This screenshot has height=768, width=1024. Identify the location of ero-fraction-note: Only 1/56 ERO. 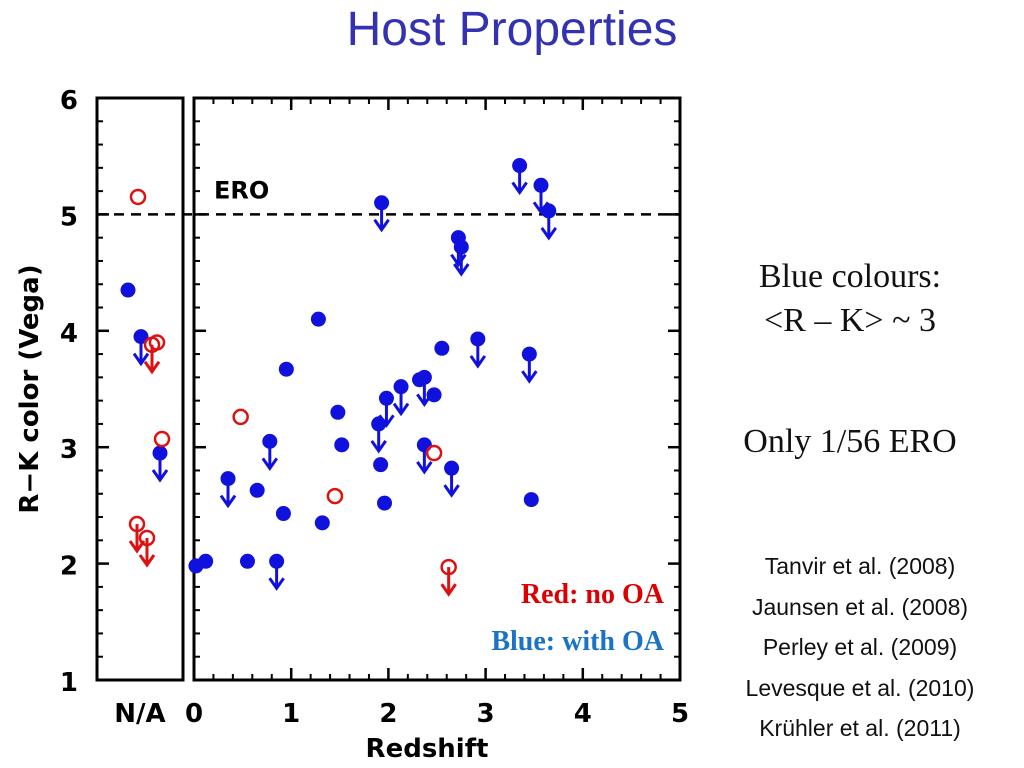
(850, 441).